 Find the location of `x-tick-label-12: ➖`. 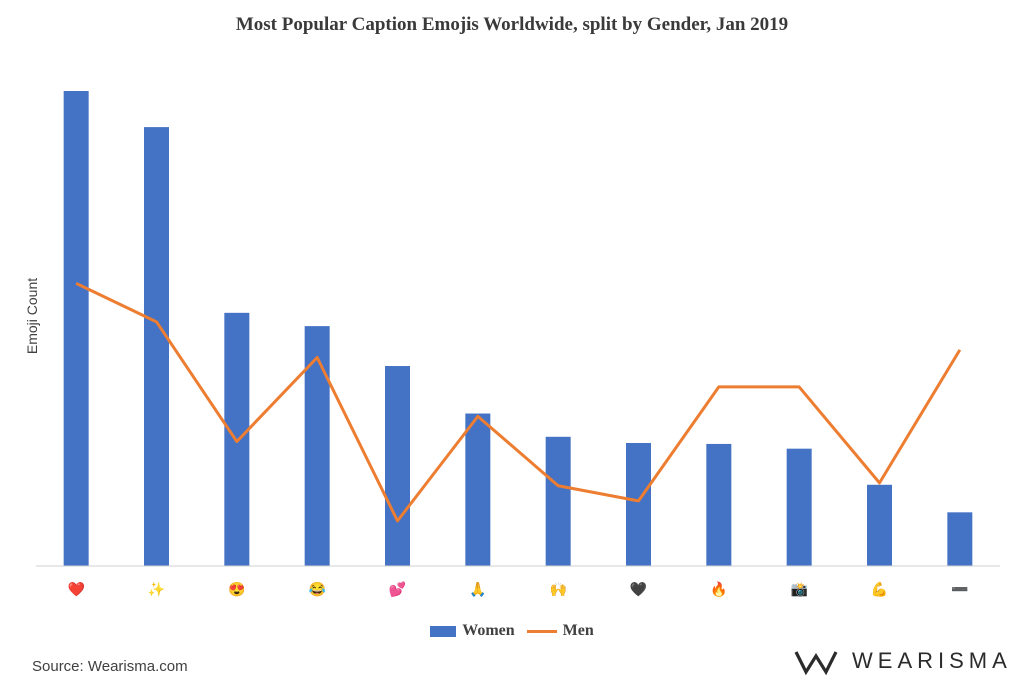

x-tick-label-12: ➖ is located at coordinates (959, 589).